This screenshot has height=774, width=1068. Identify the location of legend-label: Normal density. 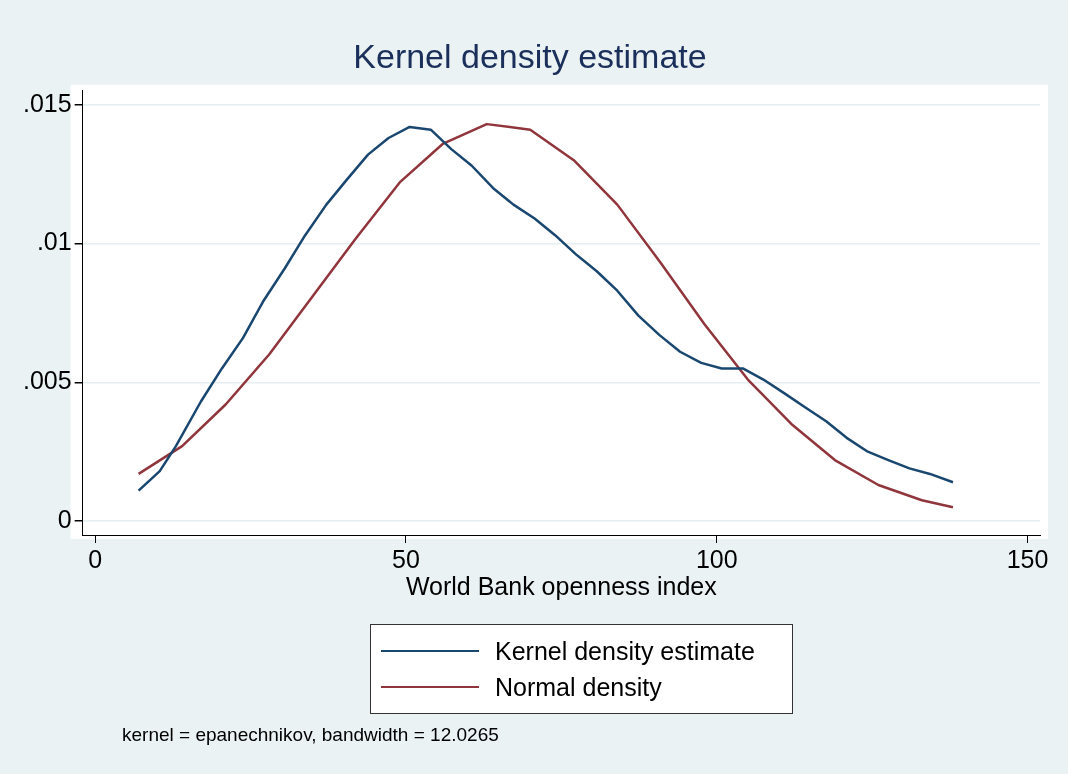
(578, 687).